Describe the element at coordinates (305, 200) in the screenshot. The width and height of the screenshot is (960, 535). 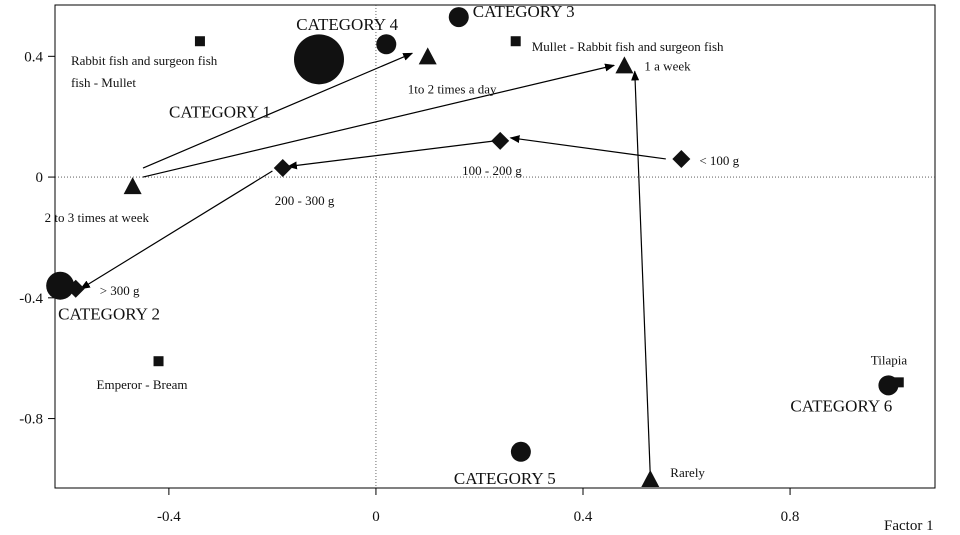
I see `portion-label: 200 - 300 g` at that location.